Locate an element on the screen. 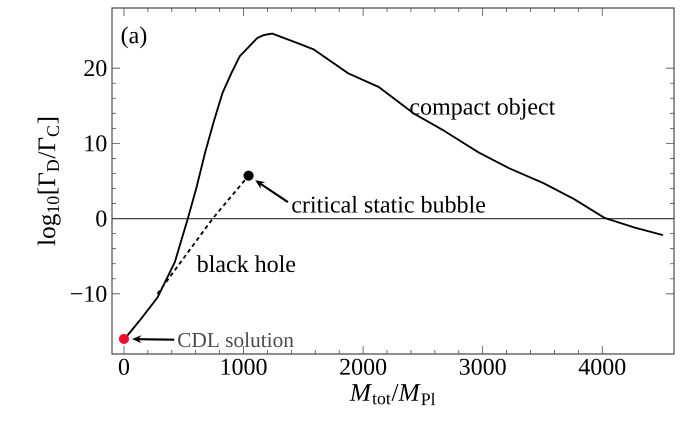 This screenshot has height=435, width=683. y-tick-label: 10 is located at coordinates (95, 143).